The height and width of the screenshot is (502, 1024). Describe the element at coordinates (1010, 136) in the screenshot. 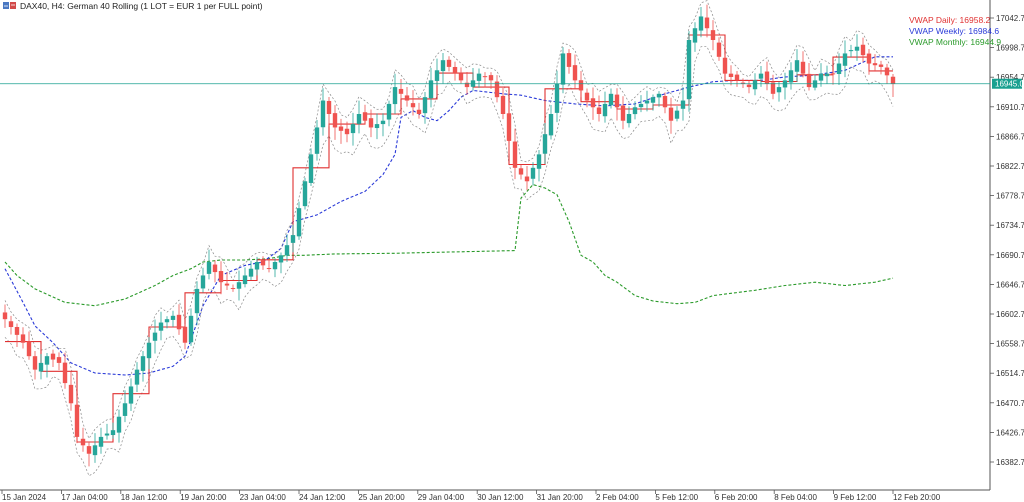

I see `price-tick-label: 16866.7` at that location.